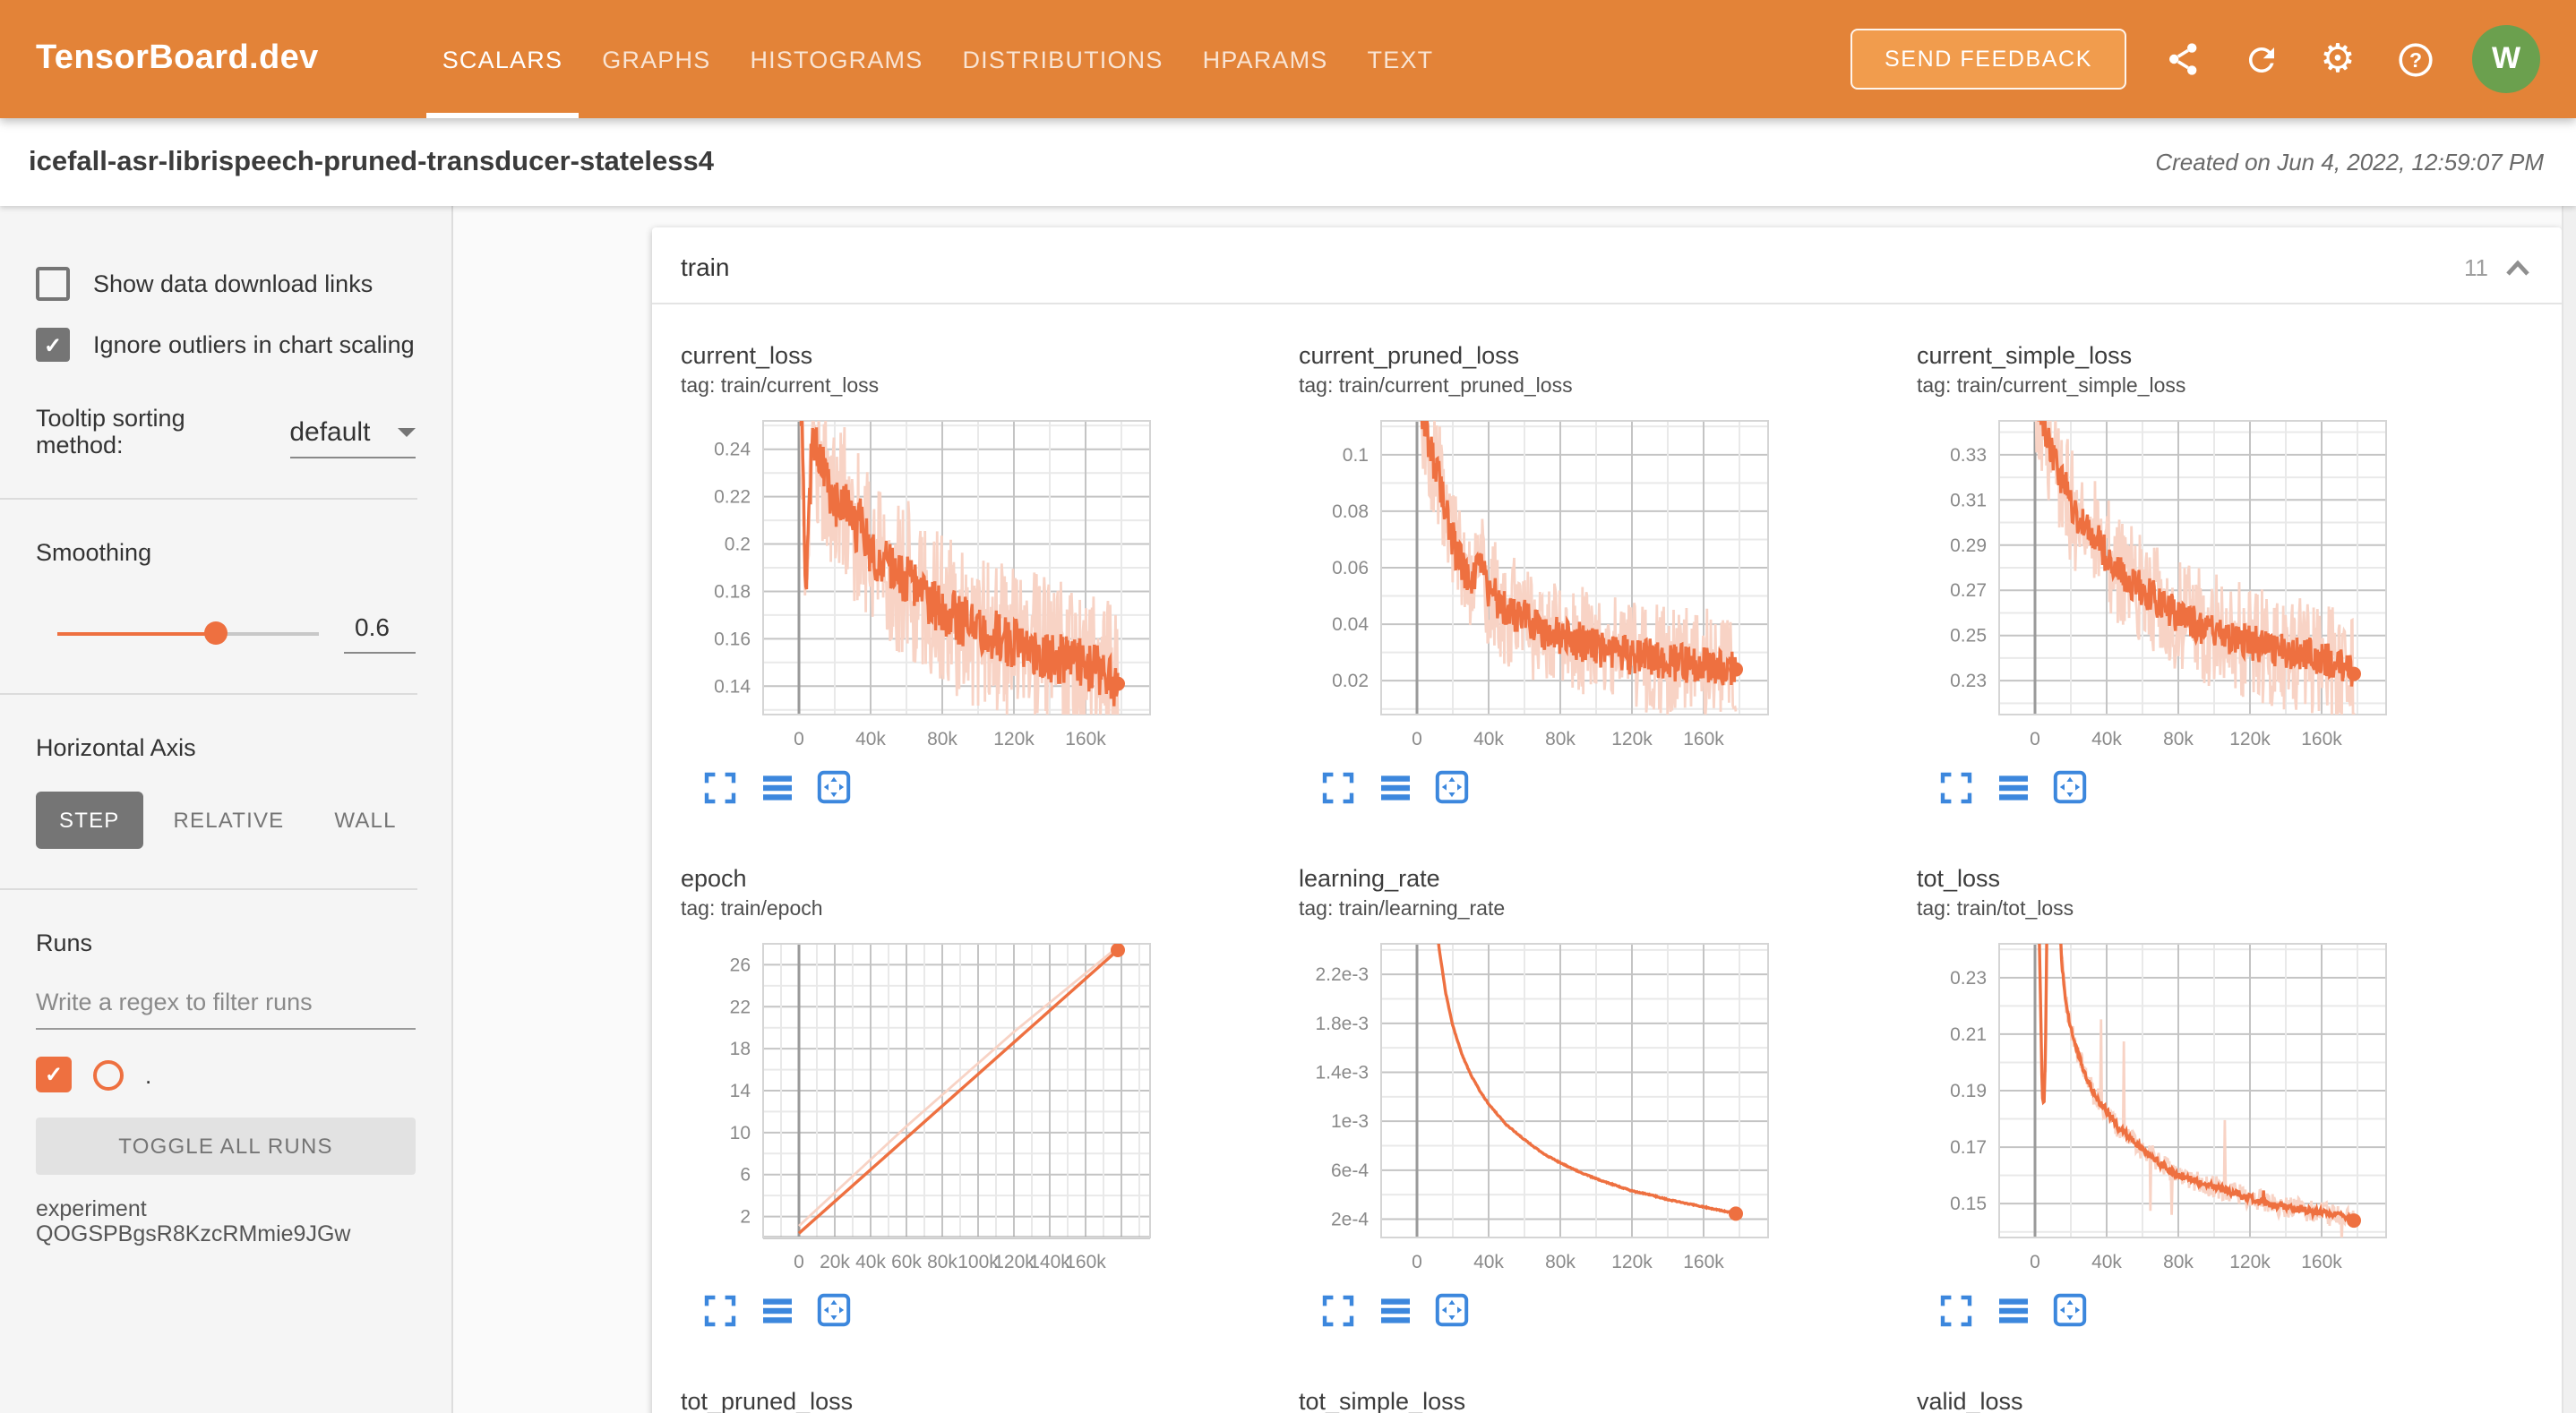 The height and width of the screenshot is (1413, 2576). What do you see at coordinates (1959, 878) in the screenshot?
I see `chart-title: tot_loss` at bounding box center [1959, 878].